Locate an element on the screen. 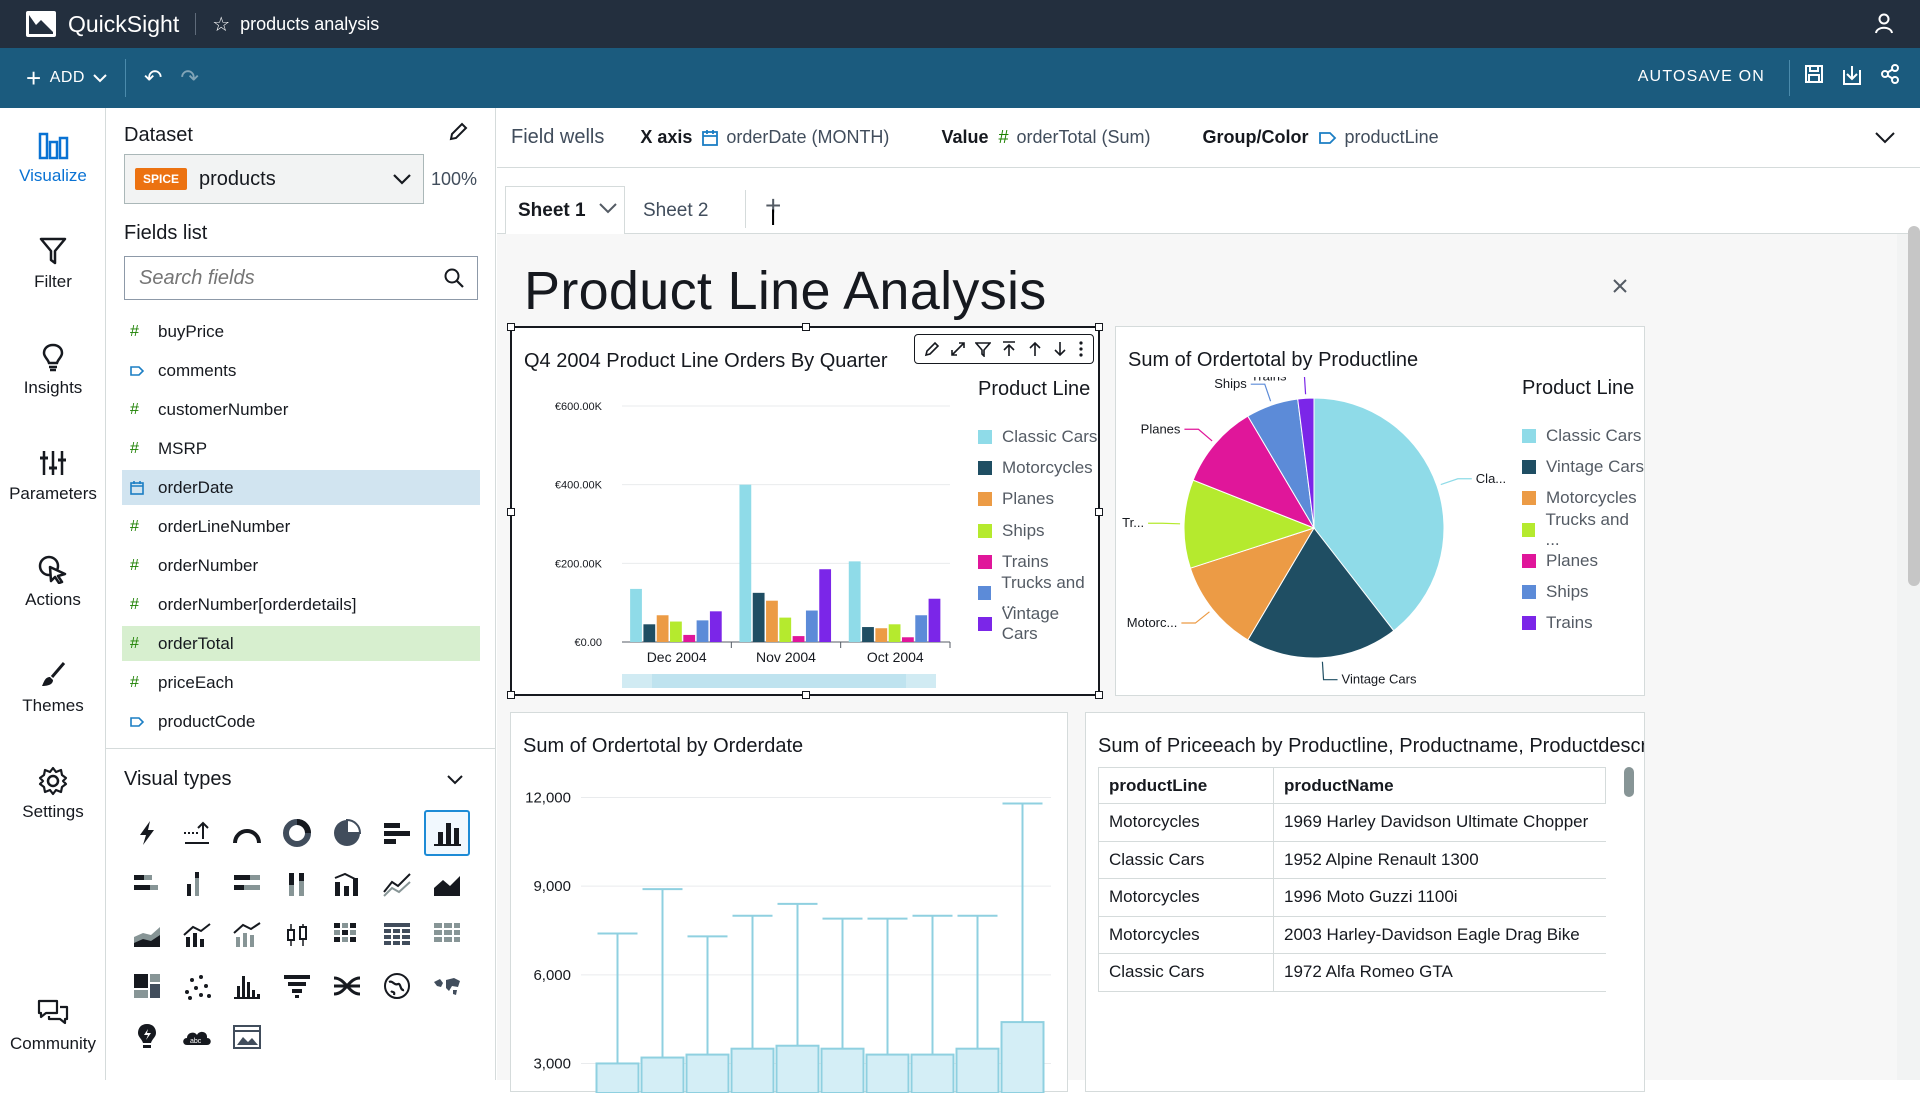 This screenshot has height=1093, width=1920. expand-icon is located at coordinates (958, 349).